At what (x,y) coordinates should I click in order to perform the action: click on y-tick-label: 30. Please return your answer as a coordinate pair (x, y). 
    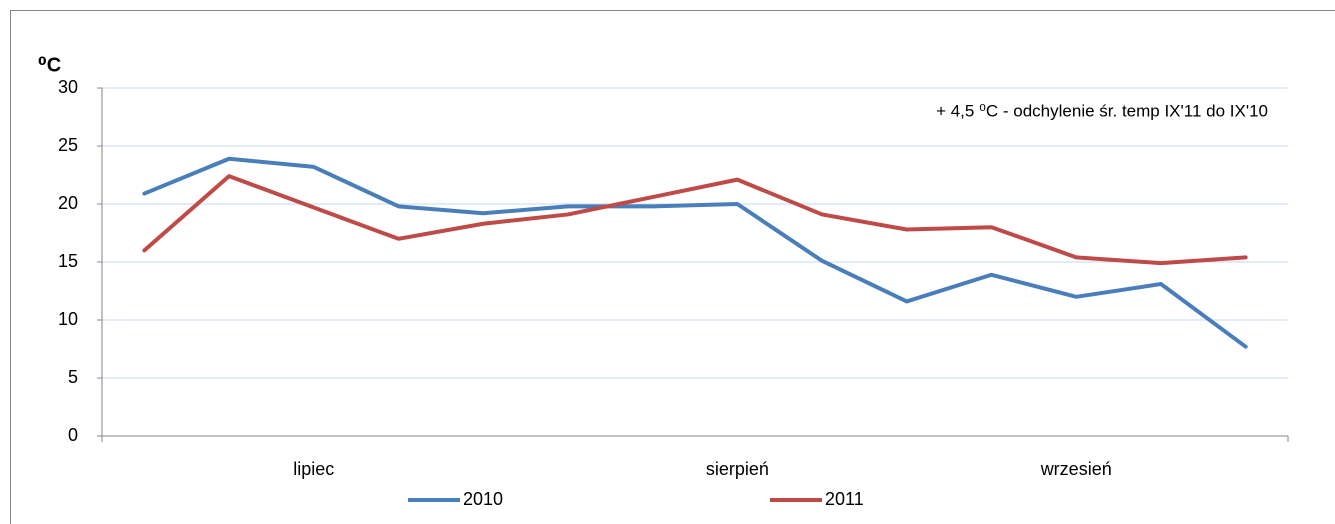
    Looking at the image, I should click on (68, 87).